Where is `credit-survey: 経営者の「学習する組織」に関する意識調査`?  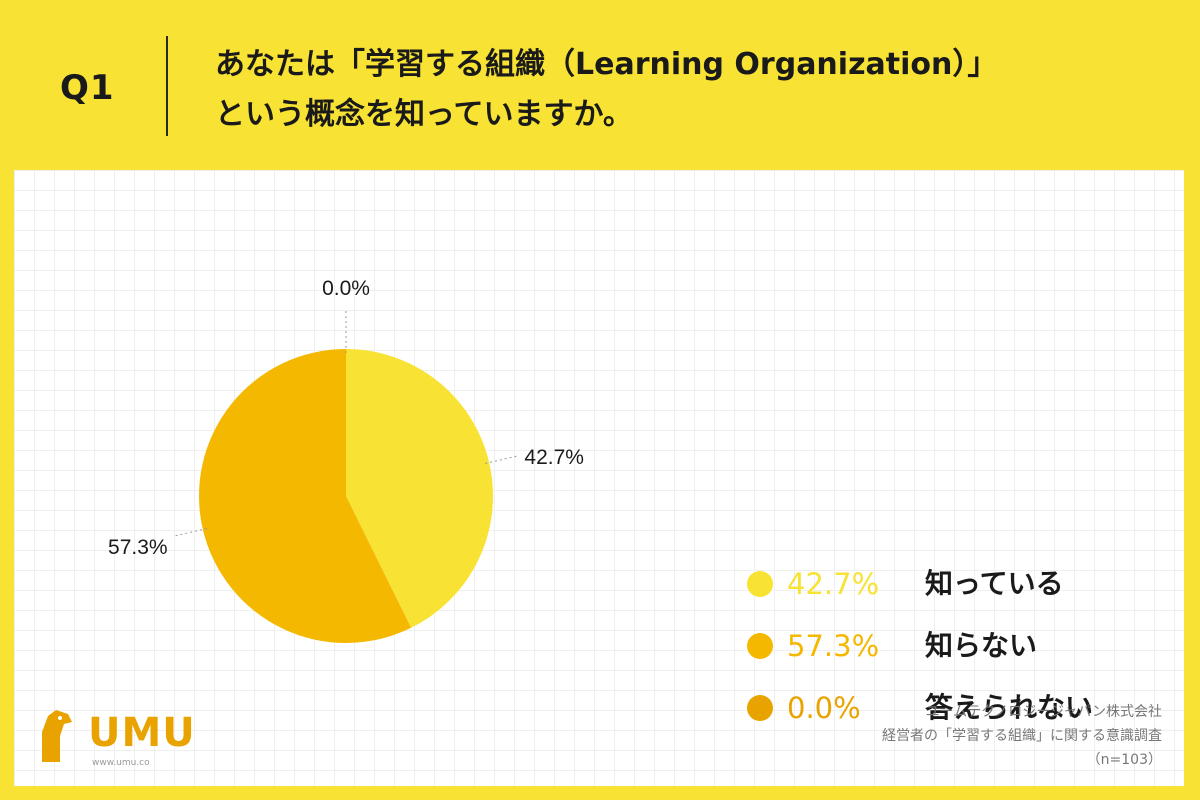 credit-survey: 経営者の「学習する組織」に関する意識調査 is located at coordinates (1022, 736).